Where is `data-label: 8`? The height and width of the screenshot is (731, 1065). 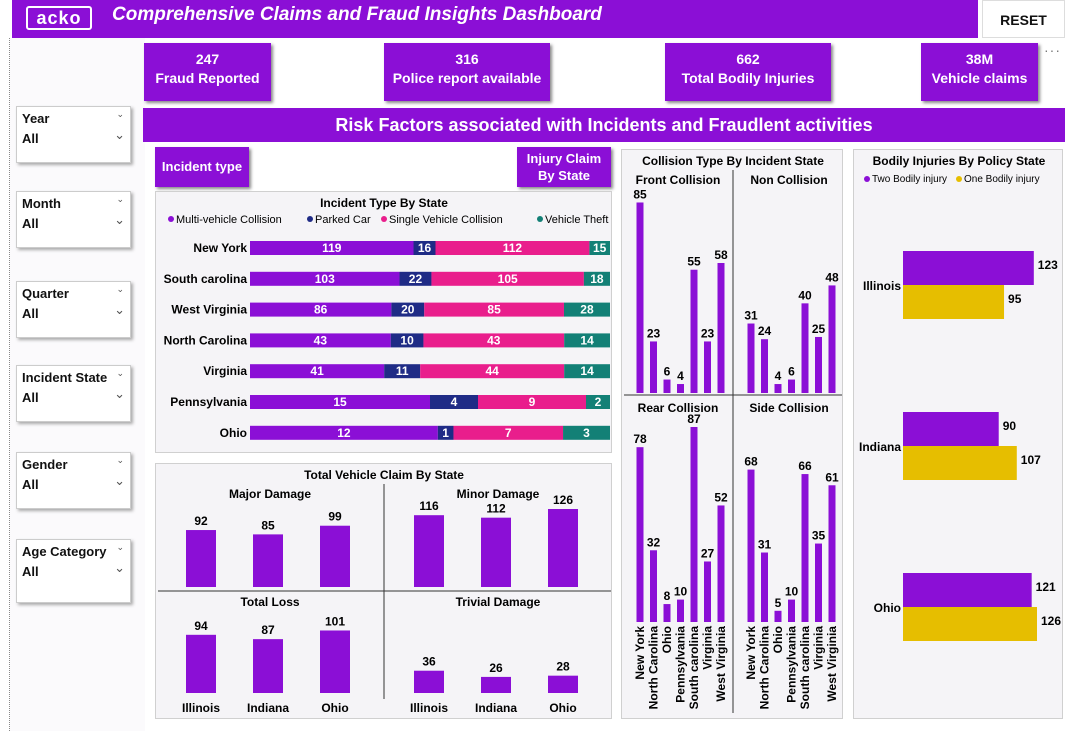 data-label: 8 is located at coordinates (667, 596).